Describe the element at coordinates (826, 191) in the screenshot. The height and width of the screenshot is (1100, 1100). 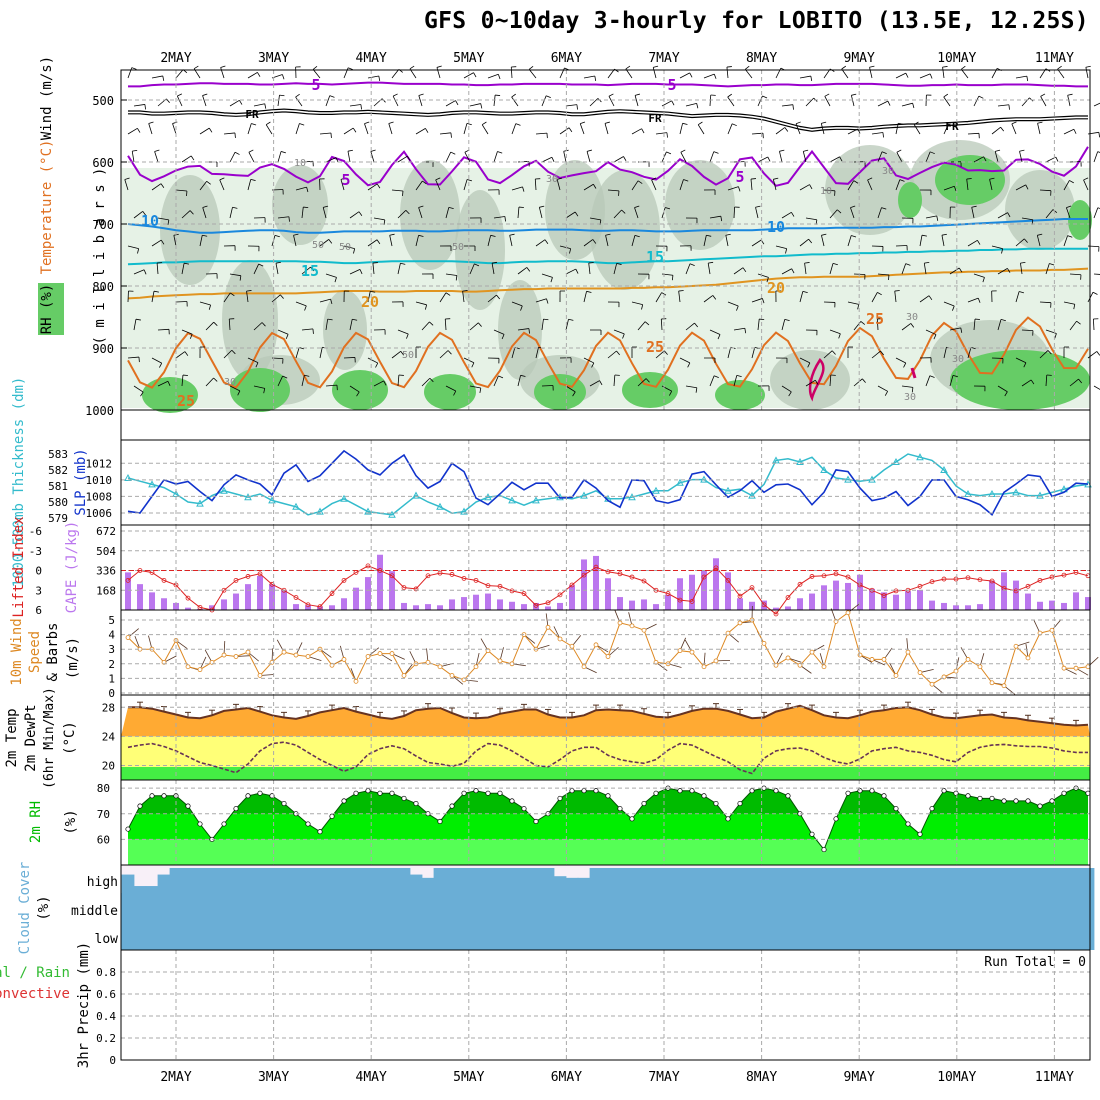
I see `rh-contour-label: 10` at that location.